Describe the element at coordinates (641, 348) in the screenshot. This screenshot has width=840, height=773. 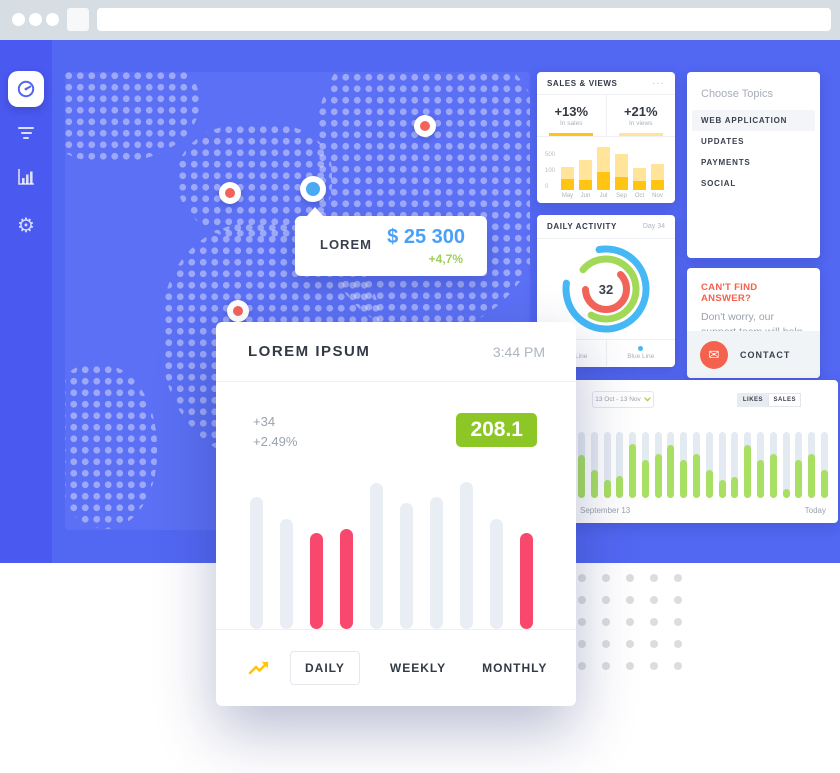
I see `legend-dot` at that location.